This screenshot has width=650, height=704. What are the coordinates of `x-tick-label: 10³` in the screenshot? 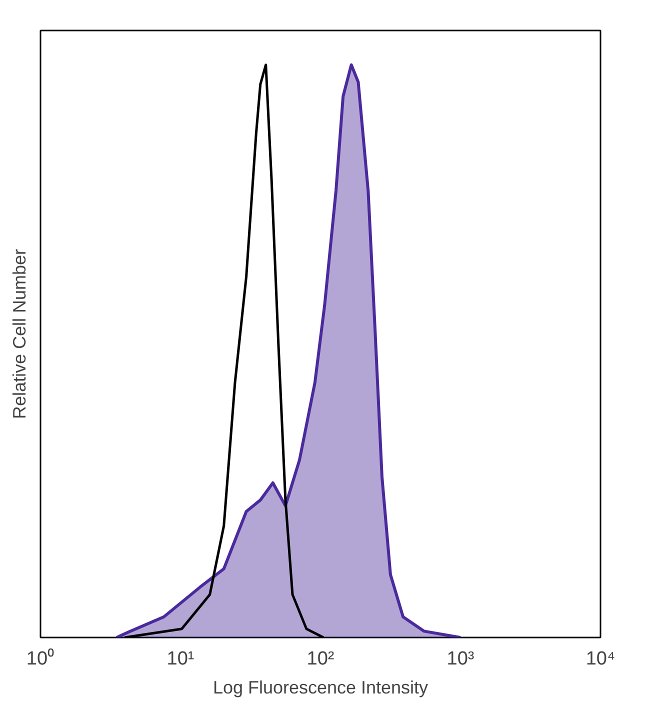 It's located at (460, 659).